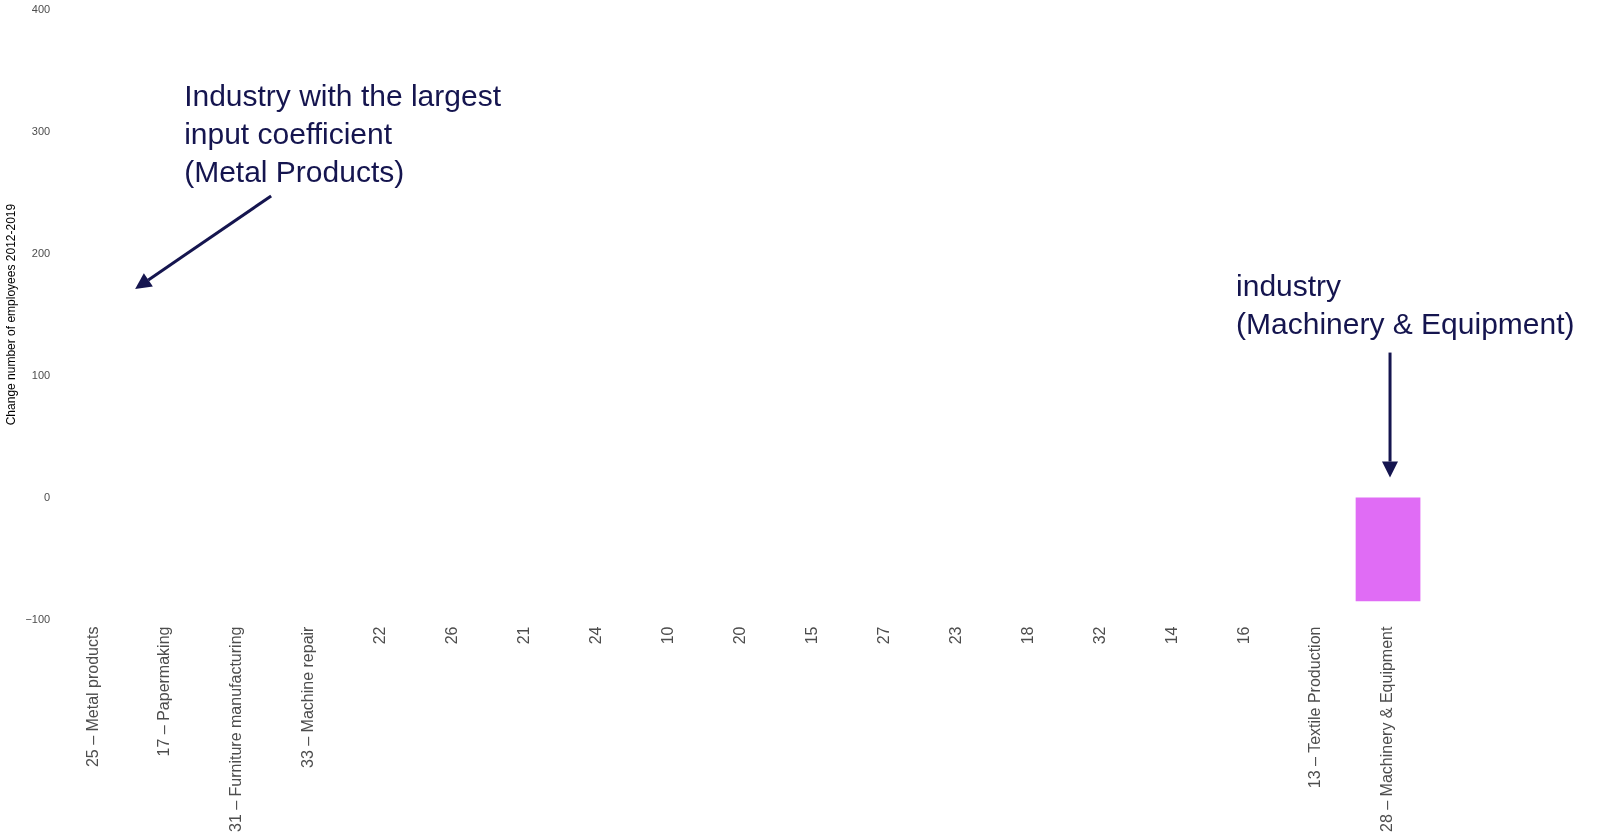  Describe the element at coordinates (308, 696) in the screenshot. I see `x-tick-label: 33 – Machine repair` at that location.